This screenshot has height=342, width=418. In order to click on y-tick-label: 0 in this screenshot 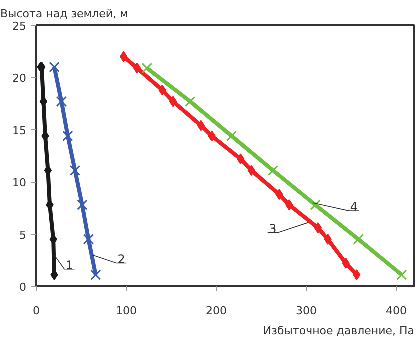, I will do `click(23, 287)`.